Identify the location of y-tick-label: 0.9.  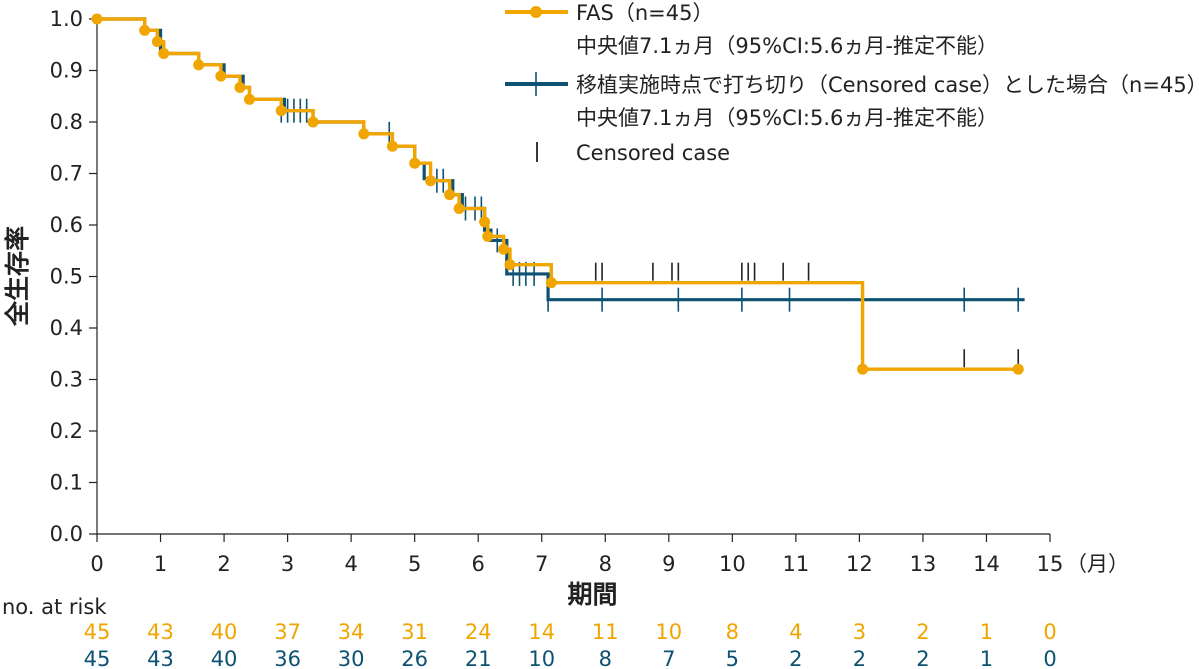
(66, 71).